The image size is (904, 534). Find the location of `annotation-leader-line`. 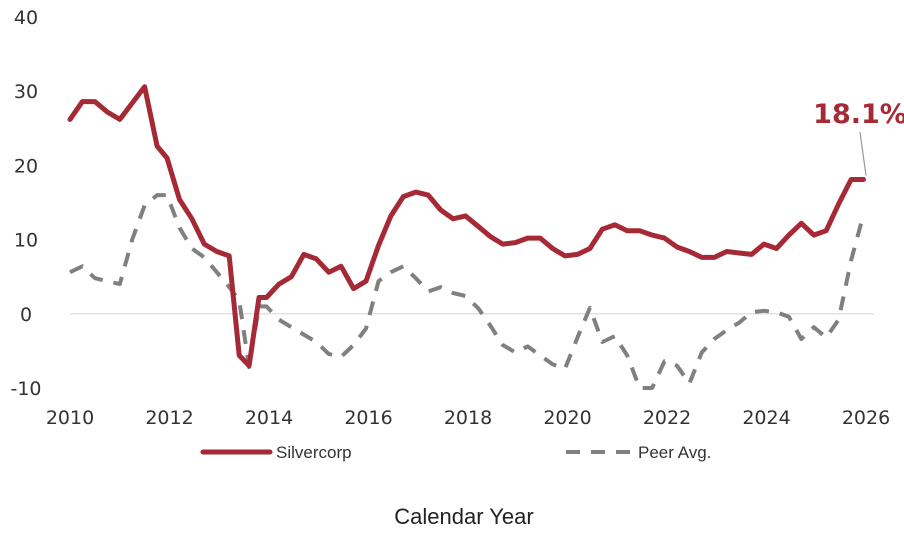

annotation-leader-line is located at coordinates (863, 153).